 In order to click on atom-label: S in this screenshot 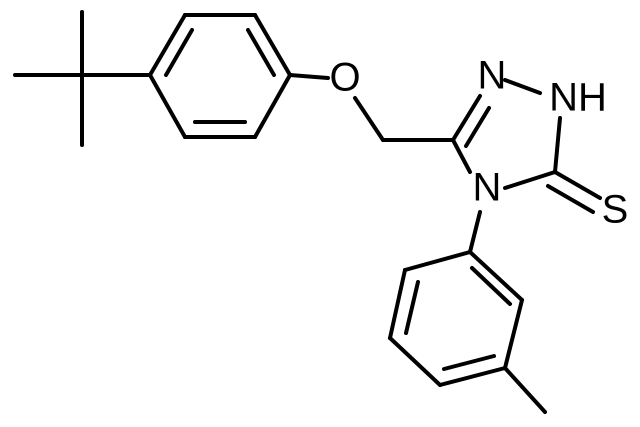, I will do `click(615, 210)`.